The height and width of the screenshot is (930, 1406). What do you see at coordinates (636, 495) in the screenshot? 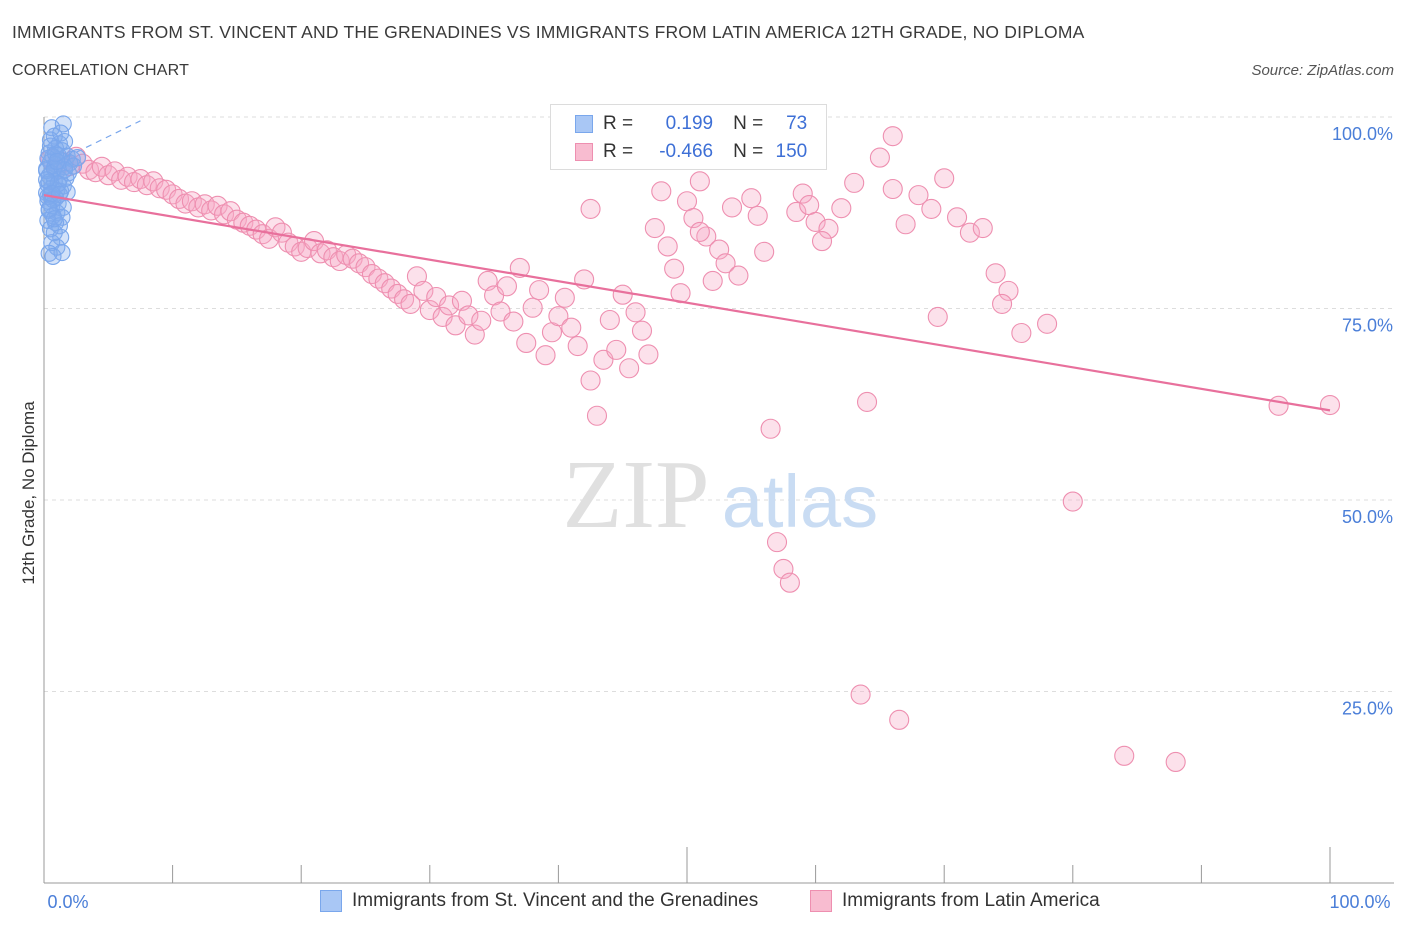
I see `watermark-zip: ZIP` at bounding box center [636, 495].